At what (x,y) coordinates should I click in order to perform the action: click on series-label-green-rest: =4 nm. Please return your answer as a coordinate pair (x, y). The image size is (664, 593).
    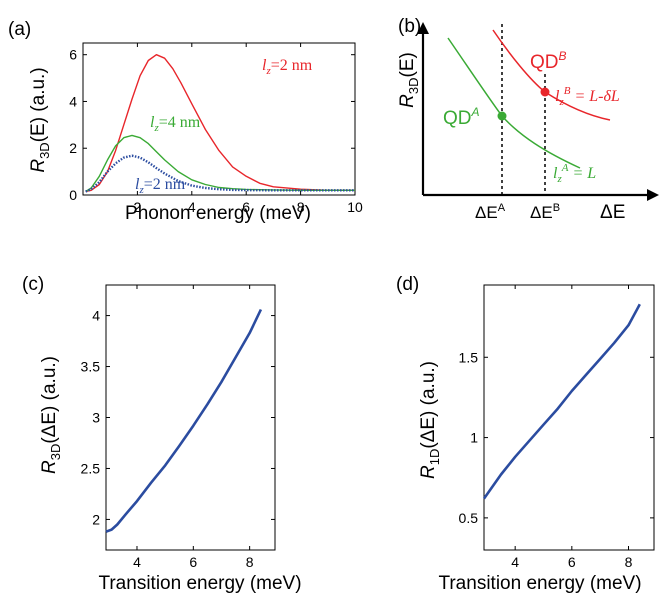
    Looking at the image, I should click on (180, 122).